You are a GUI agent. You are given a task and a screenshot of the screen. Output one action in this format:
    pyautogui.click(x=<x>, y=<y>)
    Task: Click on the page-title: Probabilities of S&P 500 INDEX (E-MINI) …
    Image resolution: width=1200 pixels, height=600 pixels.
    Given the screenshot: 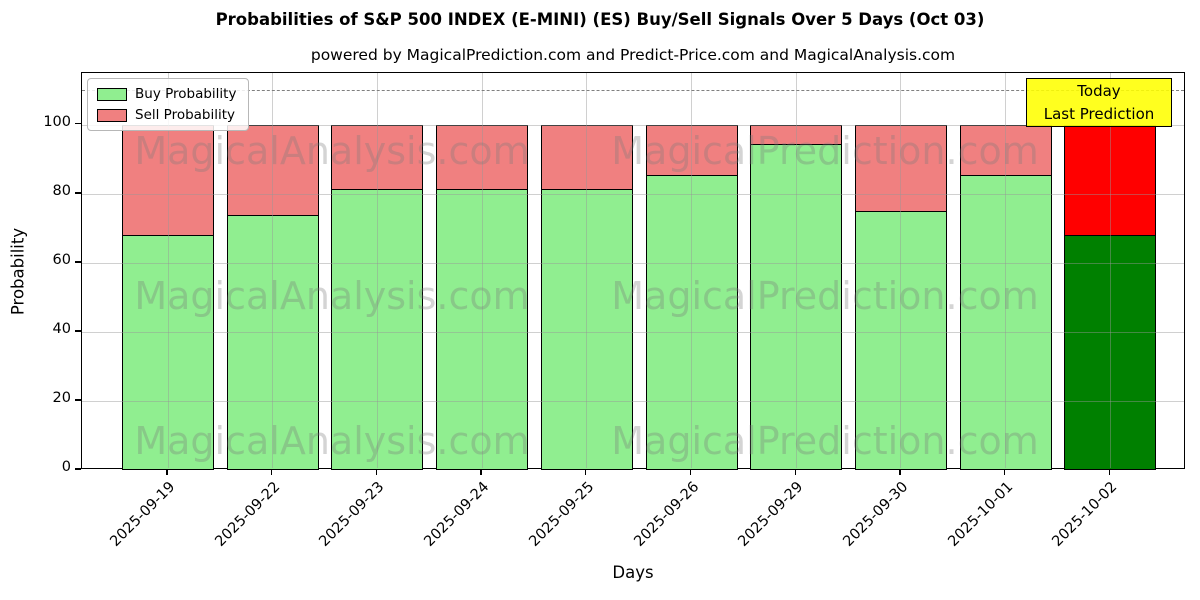 What is the action you would take?
    pyautogui.click(x=600, y=19)
    